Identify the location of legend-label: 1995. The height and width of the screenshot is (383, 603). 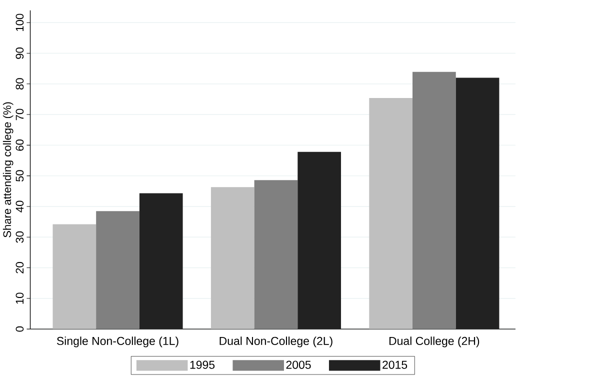
(202, 365).